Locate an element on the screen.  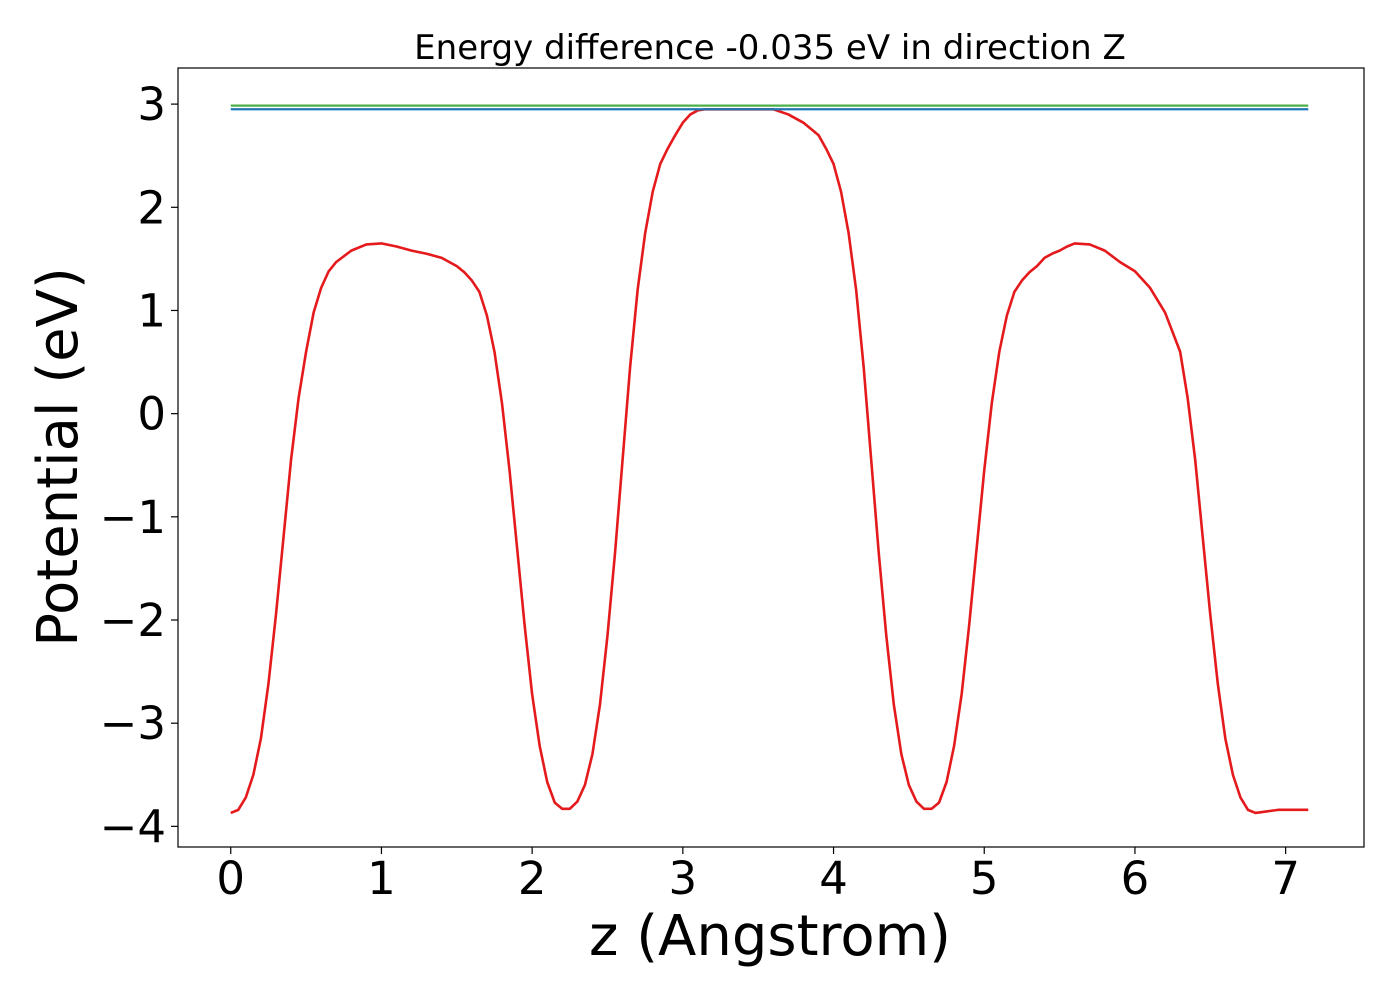
x-tick-label: 7 is located at coordinates (1285, 878).